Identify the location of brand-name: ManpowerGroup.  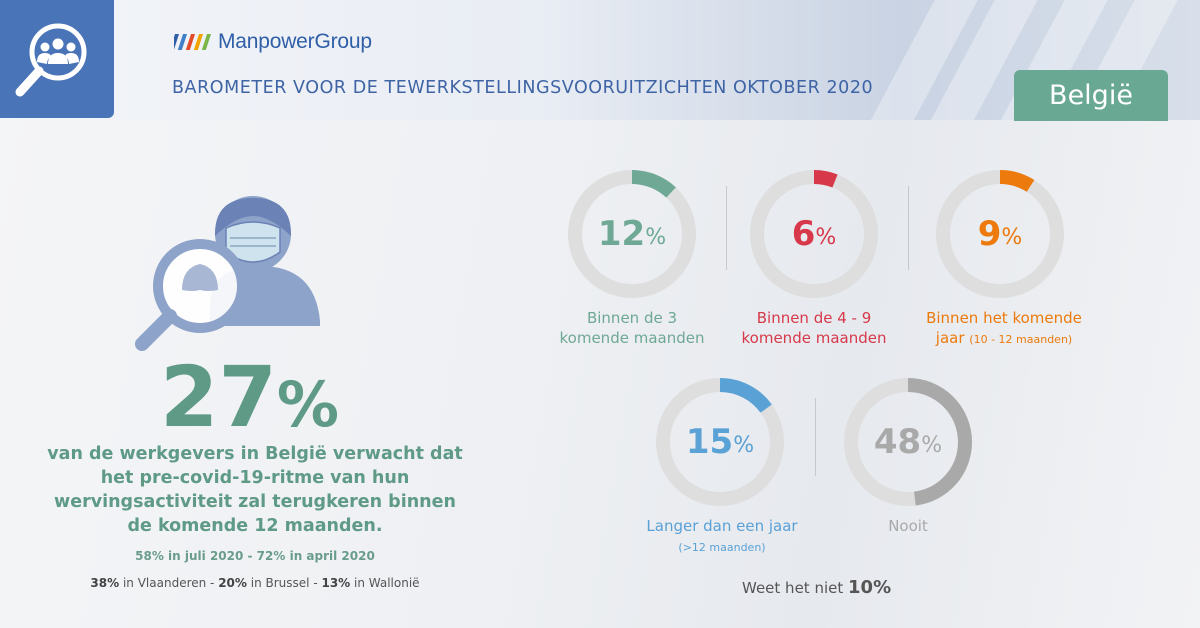
(295, 41).